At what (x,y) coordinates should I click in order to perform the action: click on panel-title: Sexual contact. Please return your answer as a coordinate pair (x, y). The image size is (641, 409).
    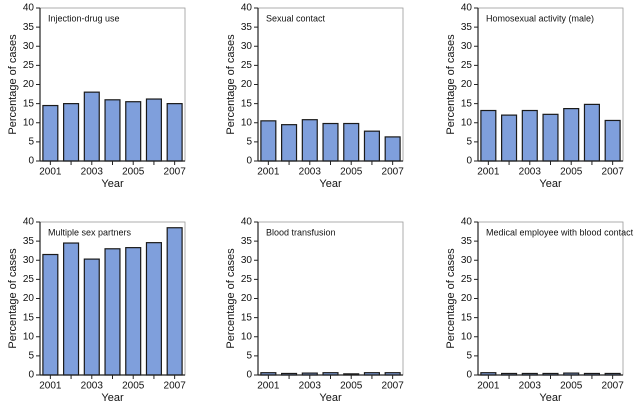
    Looking at the image, I should click on (296, 18).